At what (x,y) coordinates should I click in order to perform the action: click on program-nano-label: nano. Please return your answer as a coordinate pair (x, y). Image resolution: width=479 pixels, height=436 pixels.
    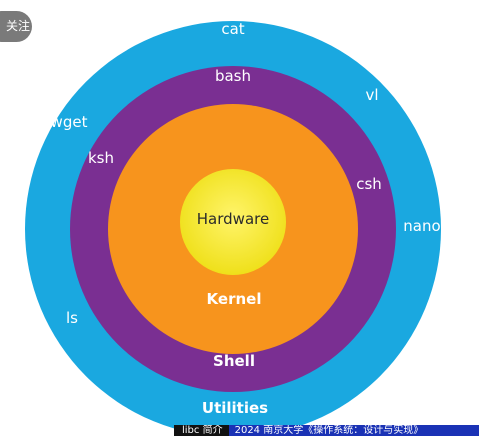
    Looking at the image, I should click on (421, 226).